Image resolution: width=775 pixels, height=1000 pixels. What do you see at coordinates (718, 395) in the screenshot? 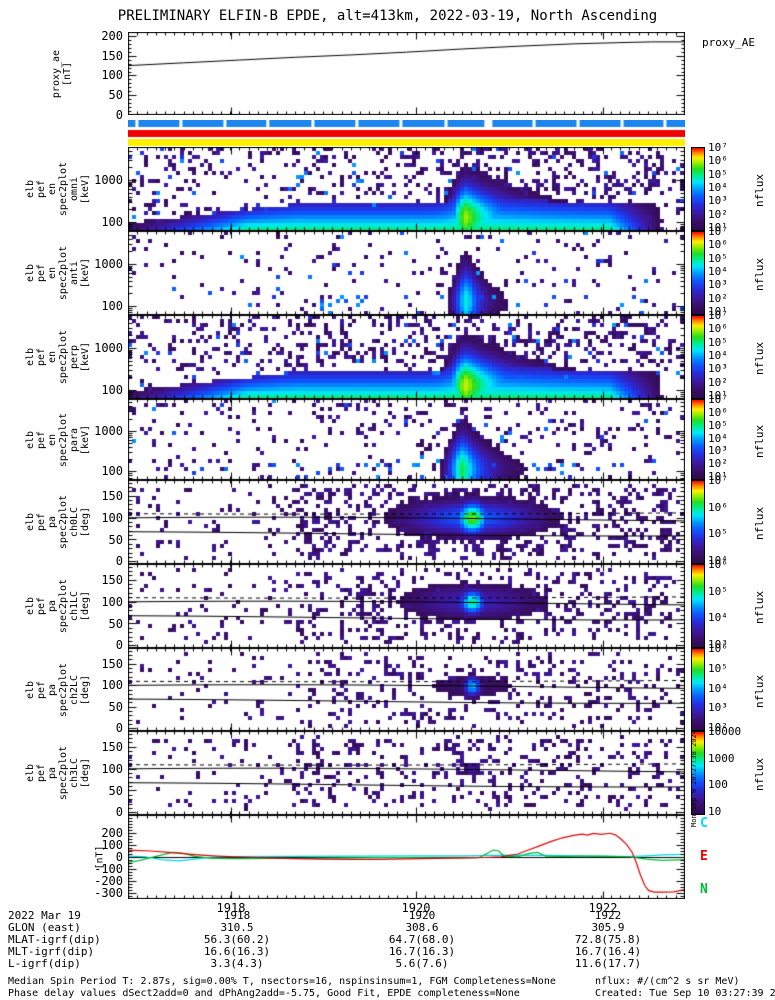
I see `colorbar-label-perp-6: 10¹` at bounding box center [718, 395].